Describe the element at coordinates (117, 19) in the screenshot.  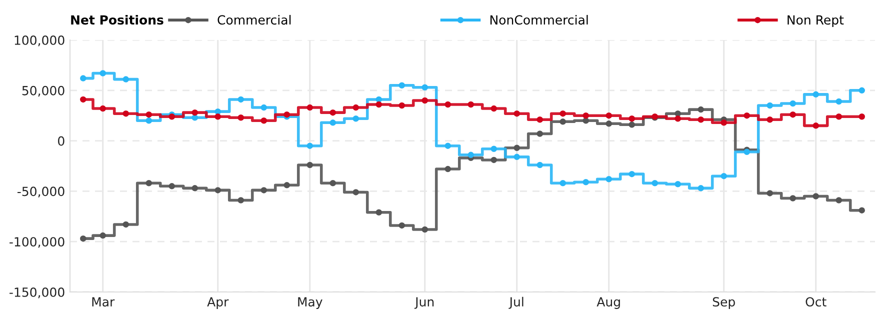
I see `legend-title: Net Positions` at that location.